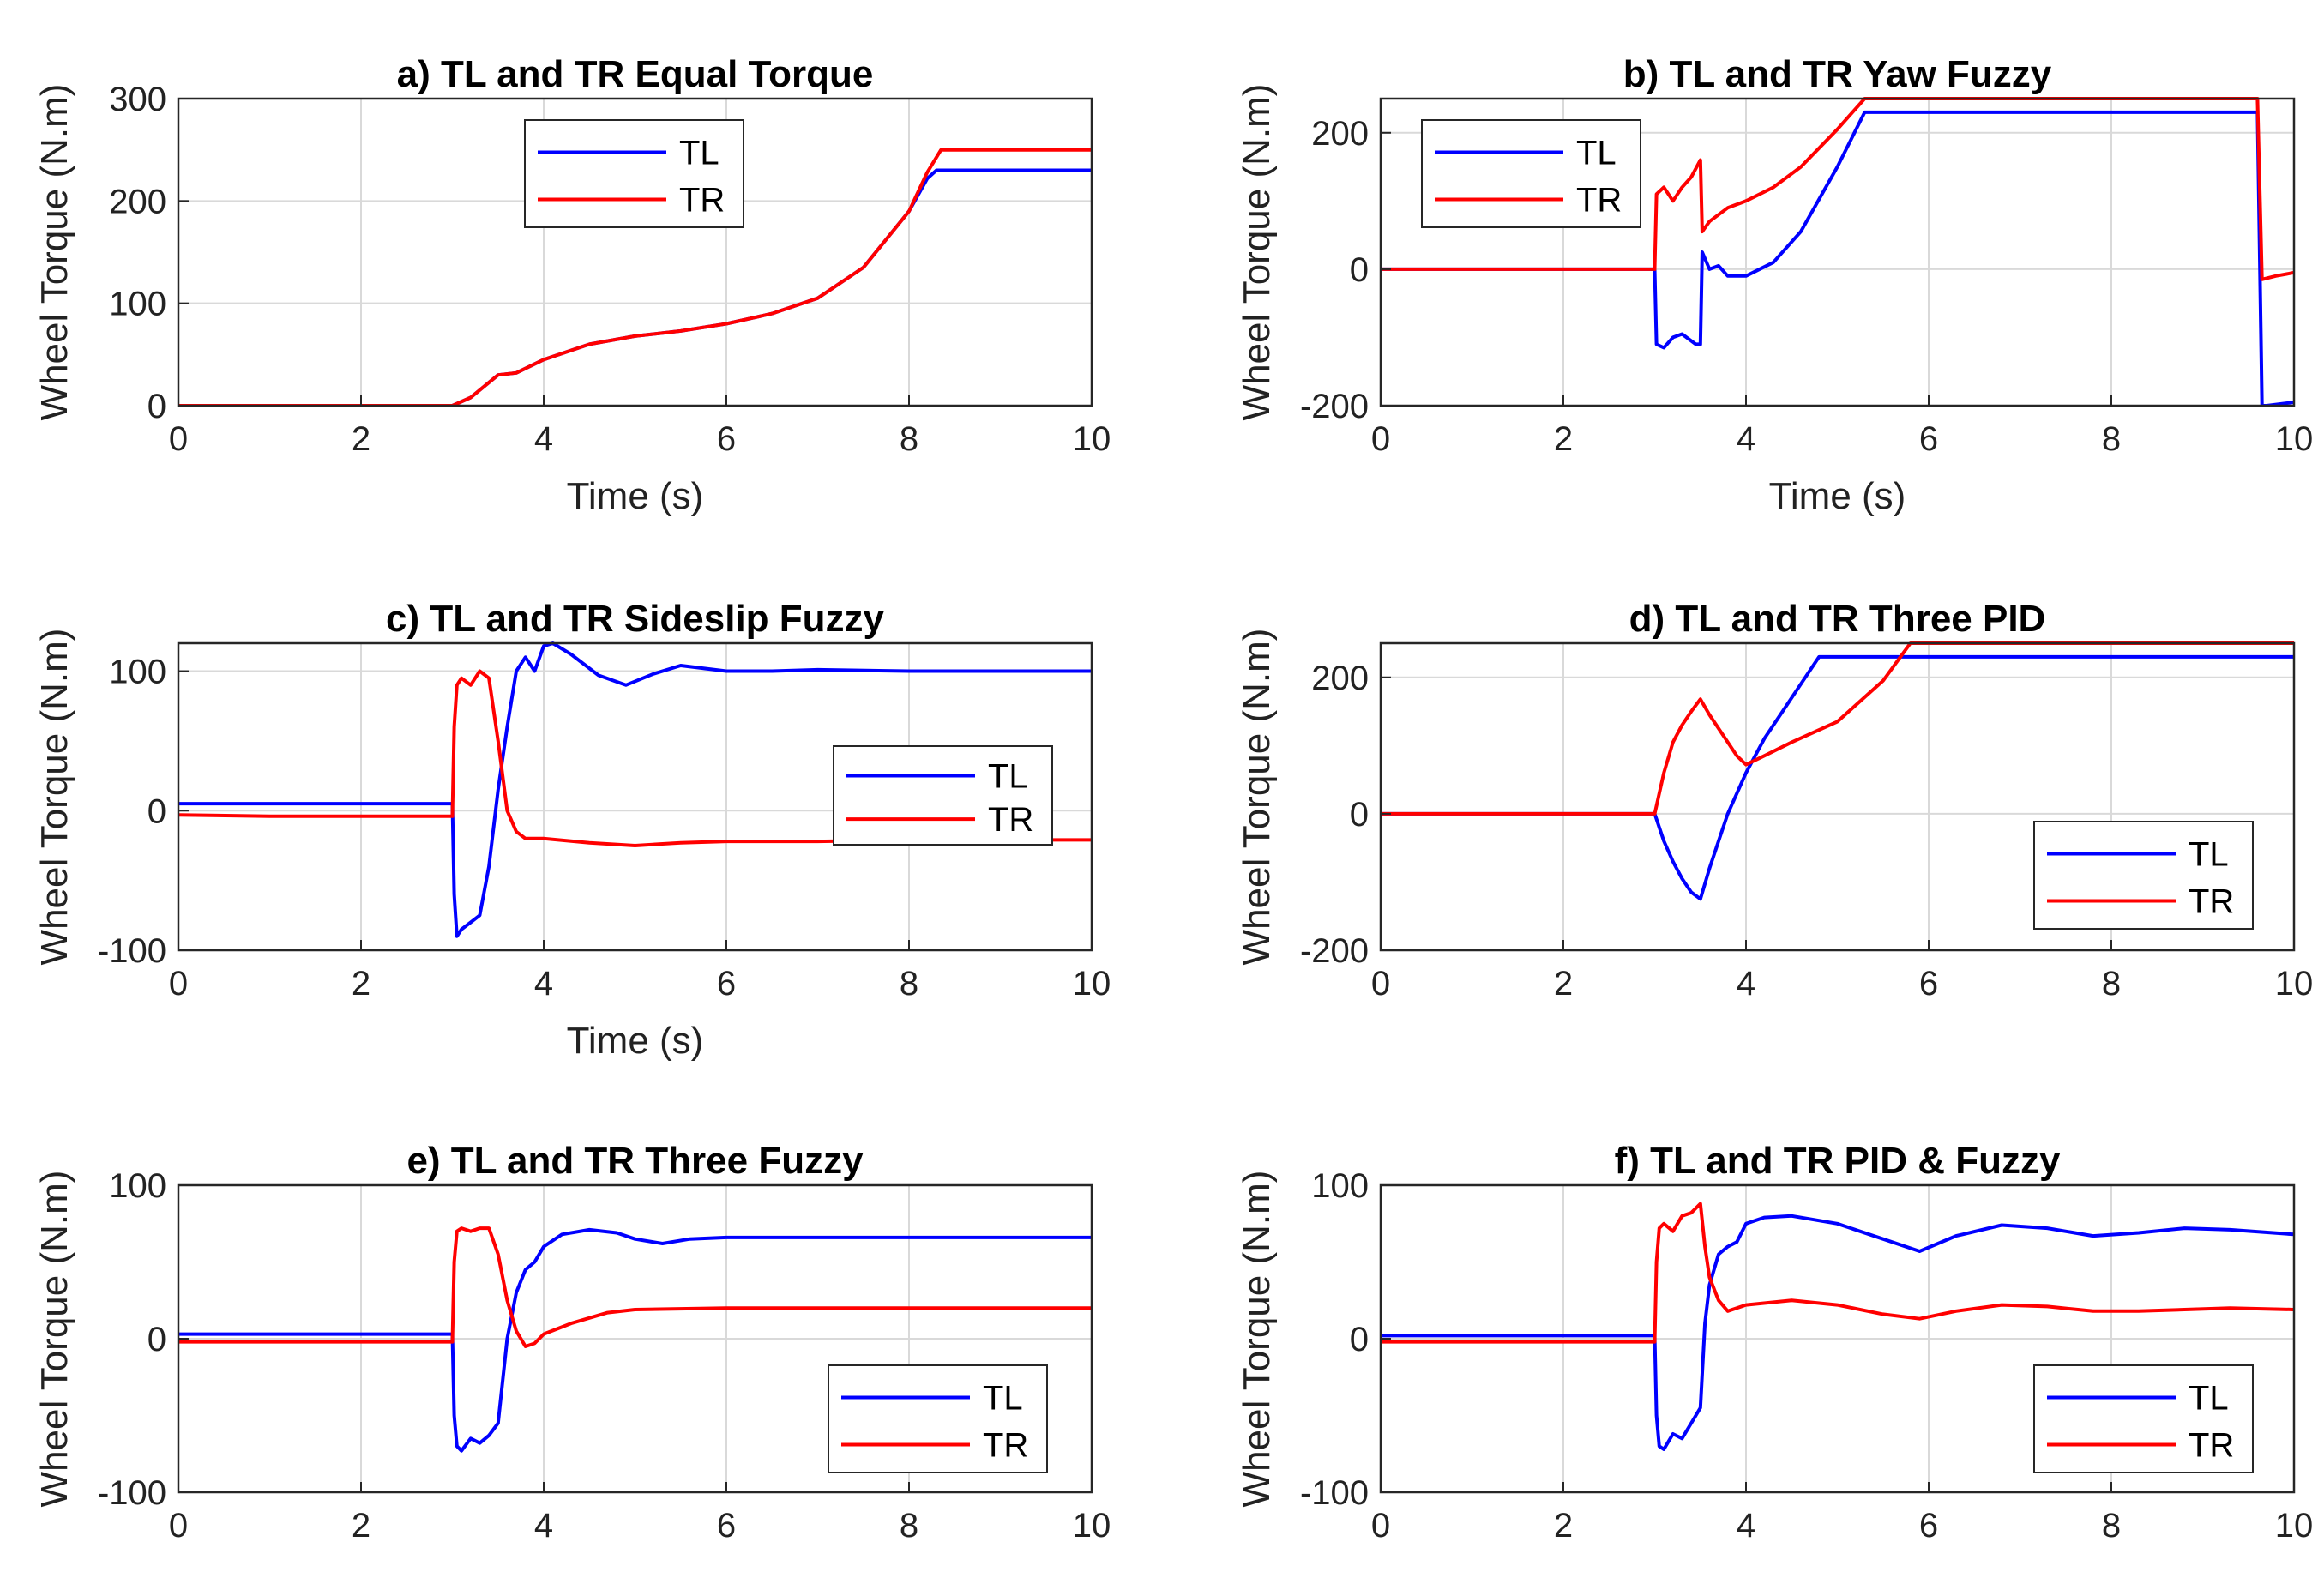  I want to click on chart-title: d) TL and TR Three PID, so click(1837, 619).